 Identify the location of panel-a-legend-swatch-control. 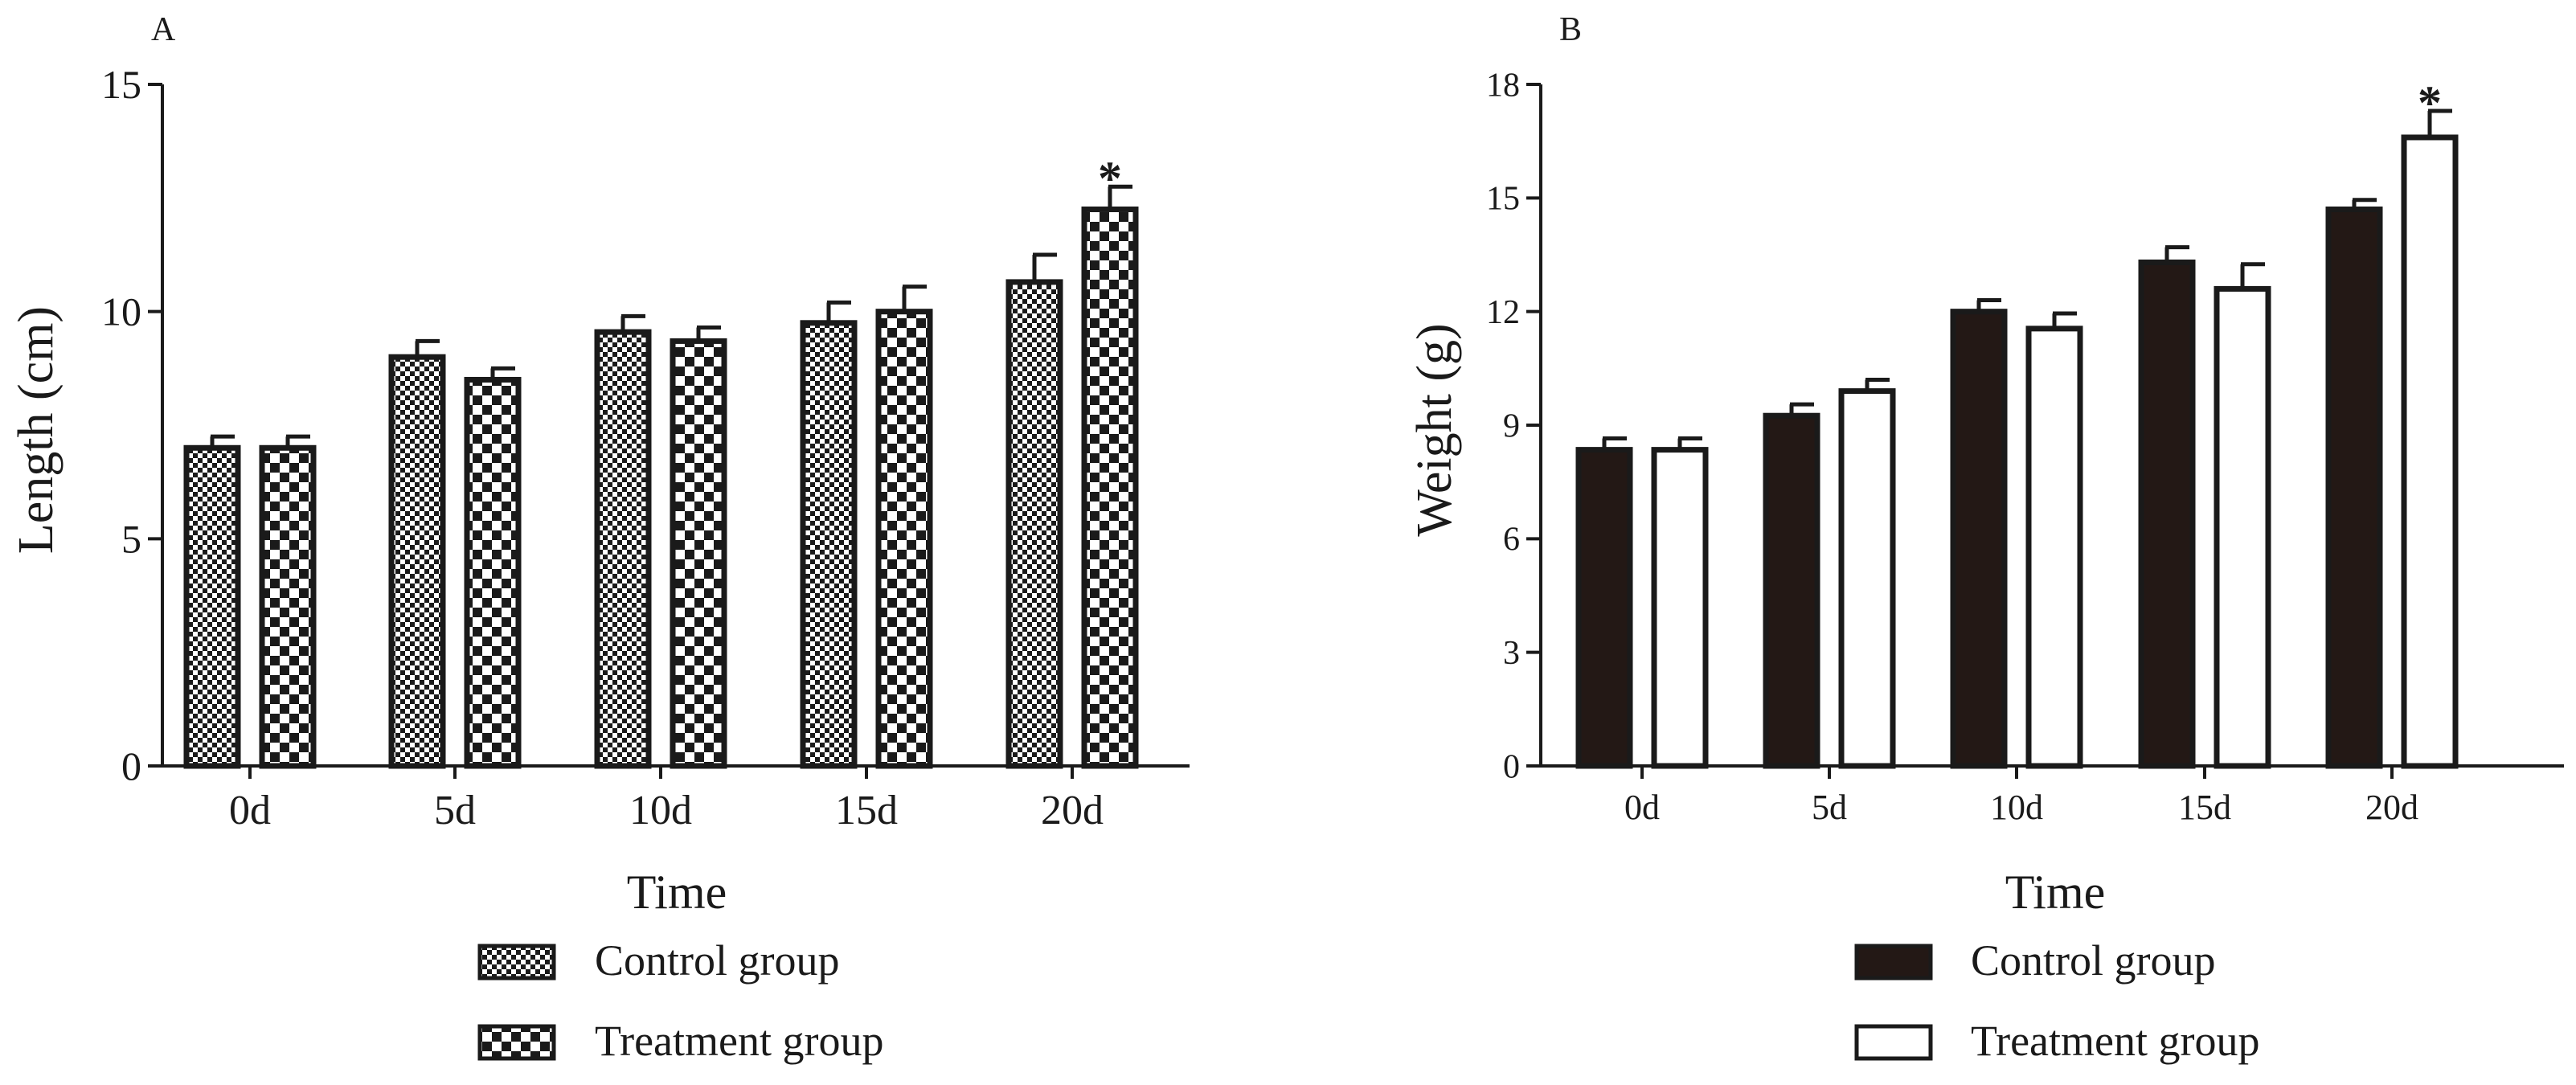
(516, 962).